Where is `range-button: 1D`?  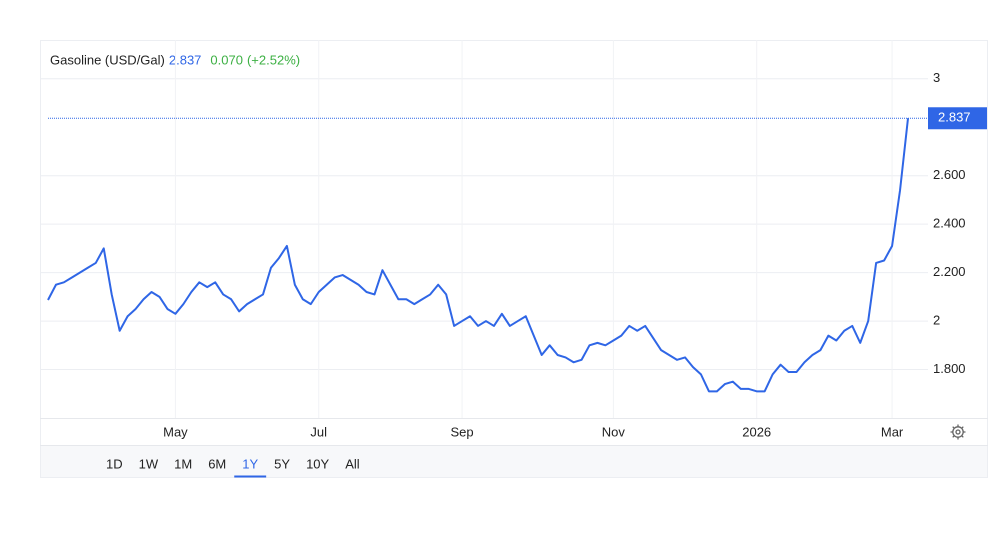 range-button: 1D is located at coordinates (114, 463).